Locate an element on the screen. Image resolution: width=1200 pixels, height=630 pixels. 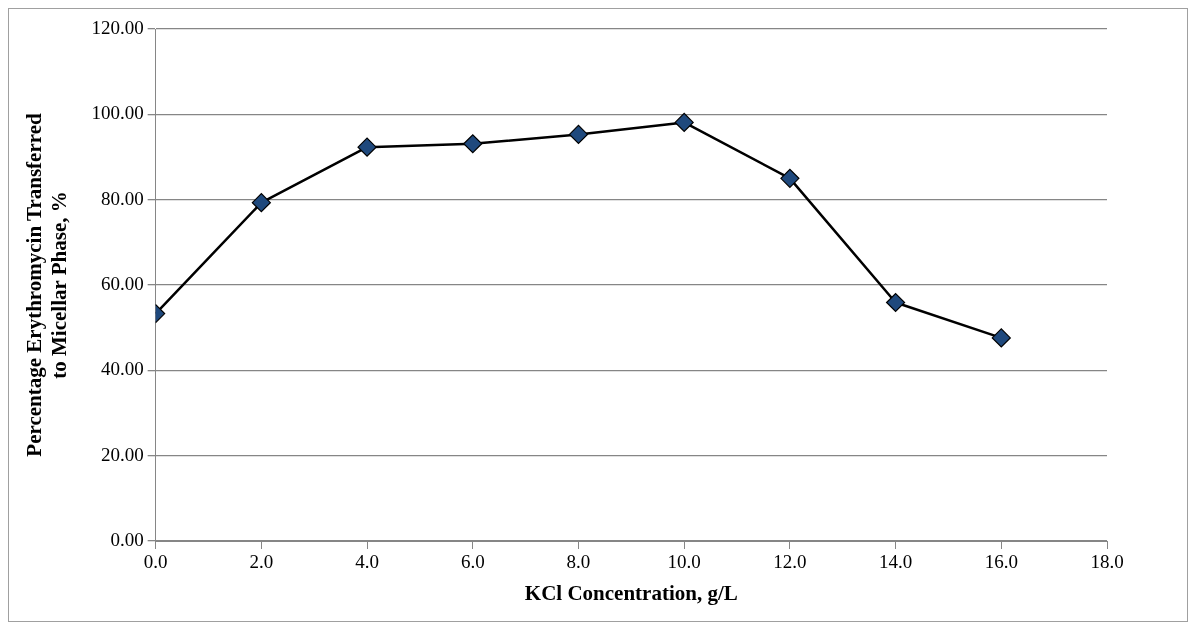
y-tick-label: 0.00 is located at coordinates (127, 539).